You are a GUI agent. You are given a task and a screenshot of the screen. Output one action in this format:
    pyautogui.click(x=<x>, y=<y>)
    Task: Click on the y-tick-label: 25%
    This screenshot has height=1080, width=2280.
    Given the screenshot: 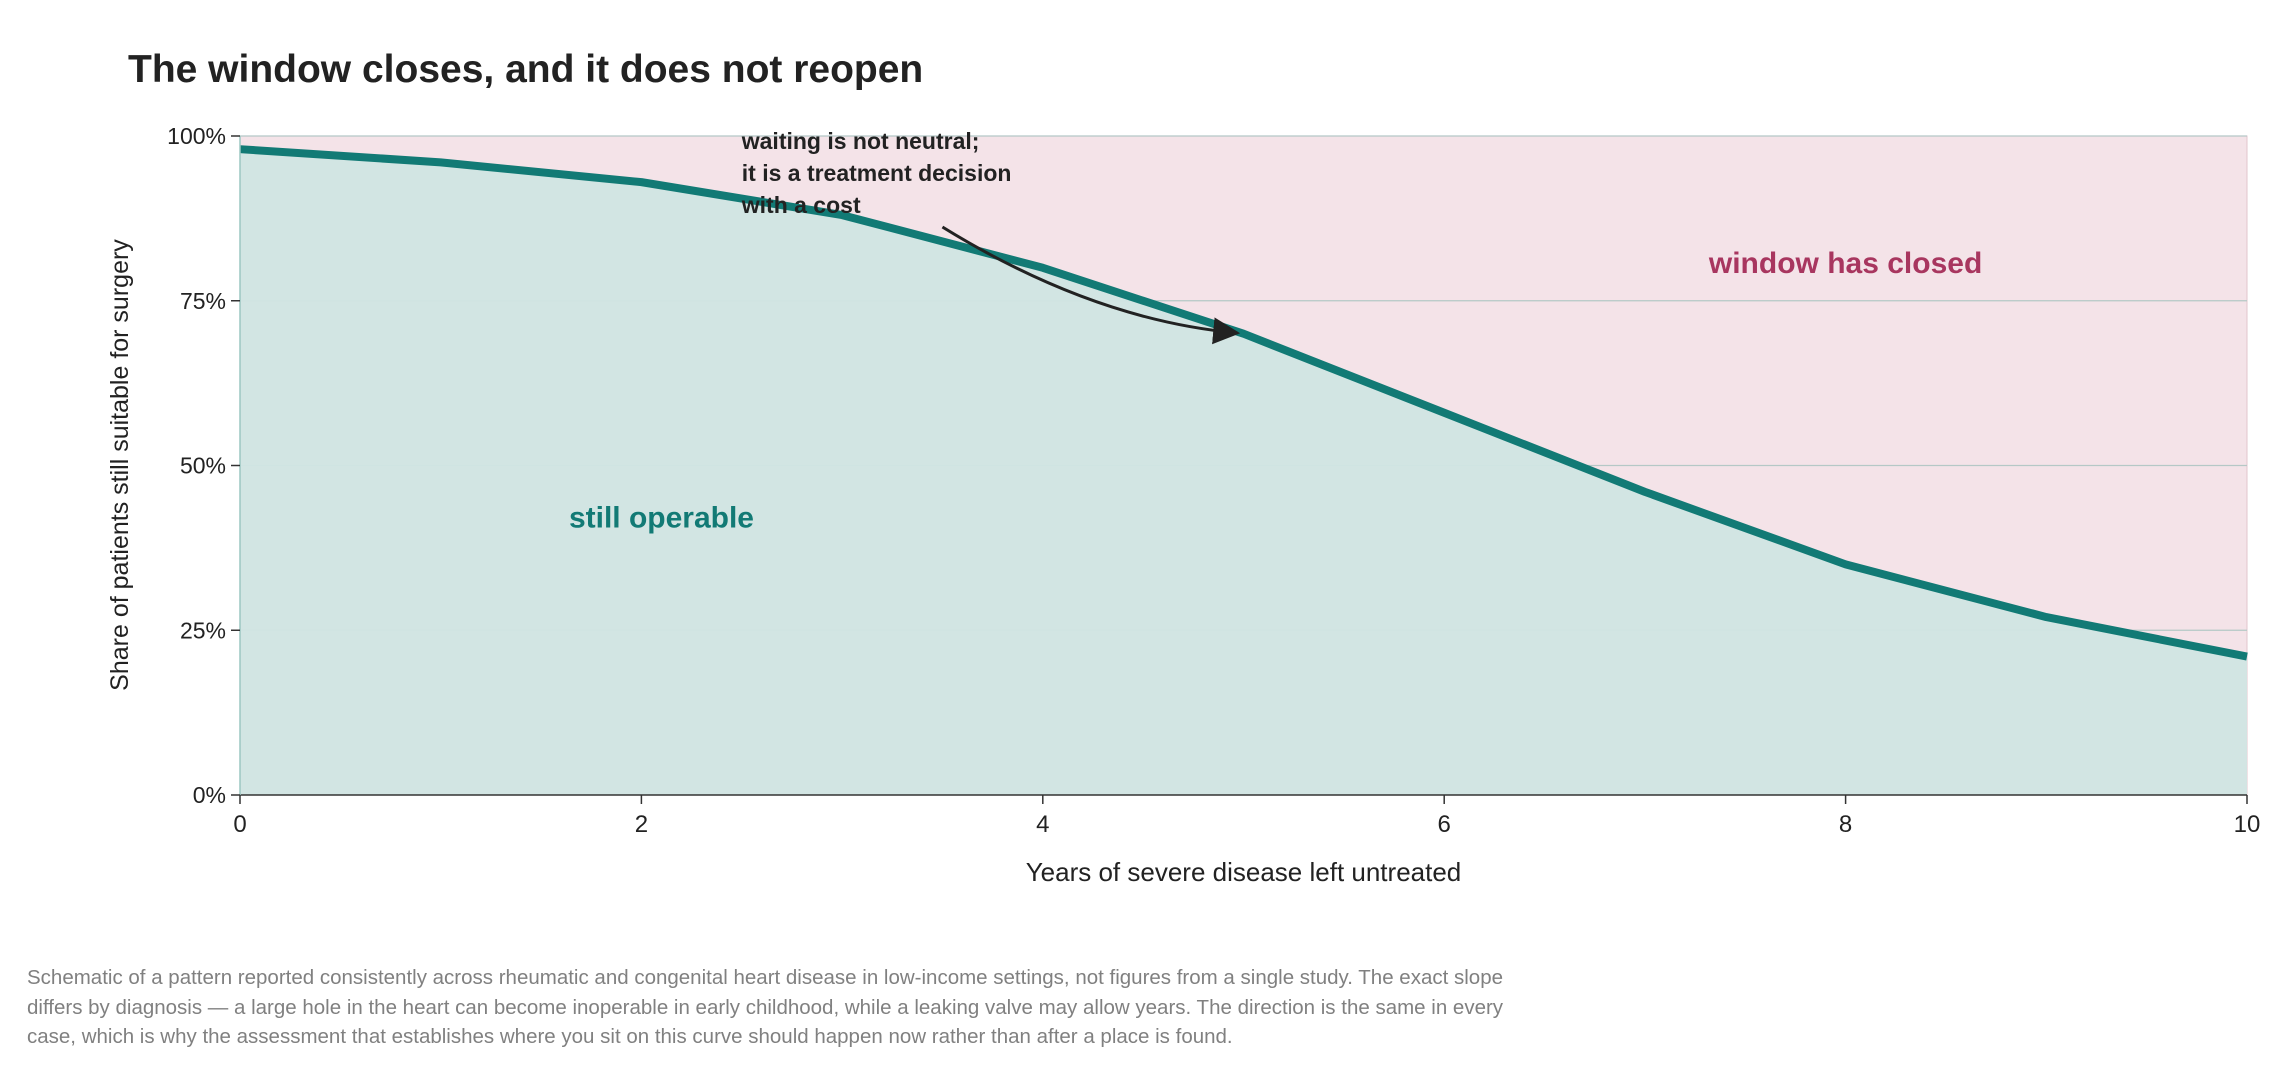 What is the action you would take?
    pyautogui.click(x=203, y=630)
    